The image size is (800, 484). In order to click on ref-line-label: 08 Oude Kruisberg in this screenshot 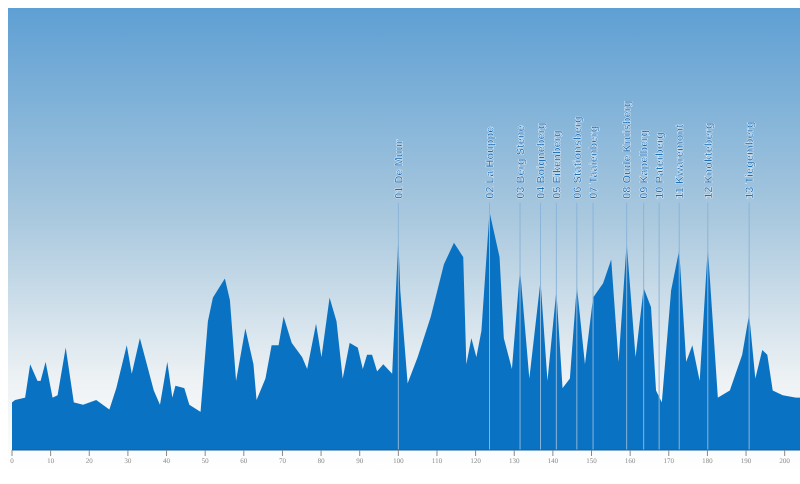, I will do `click(628, 149)`.